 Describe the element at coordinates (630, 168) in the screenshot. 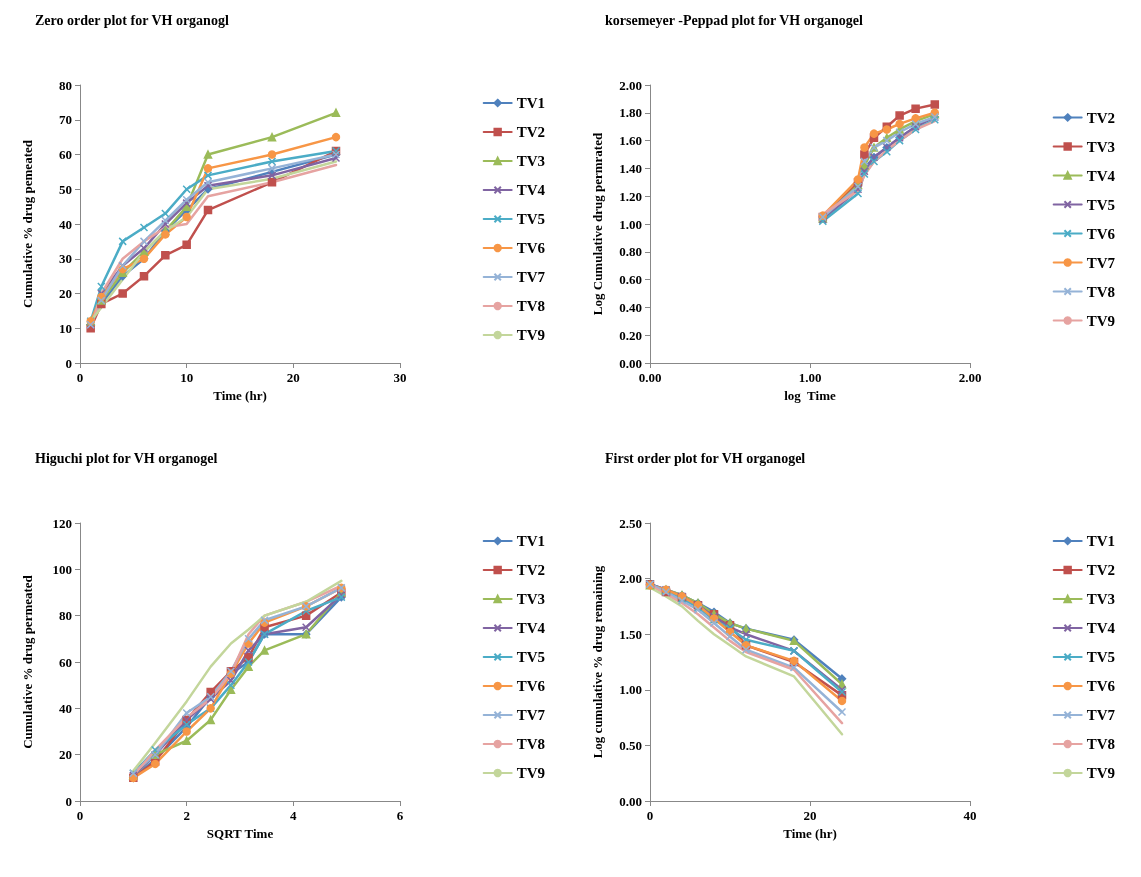

I see `y-tick-label: 1.40` at that location.